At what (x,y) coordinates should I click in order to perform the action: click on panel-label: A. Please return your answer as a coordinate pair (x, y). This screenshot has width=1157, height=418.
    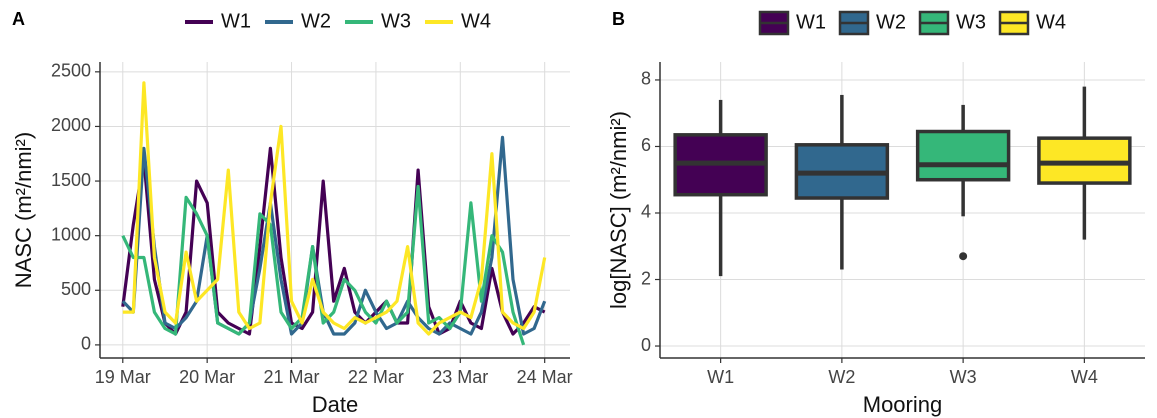
    Looking at the image, I should click on (18, 19).